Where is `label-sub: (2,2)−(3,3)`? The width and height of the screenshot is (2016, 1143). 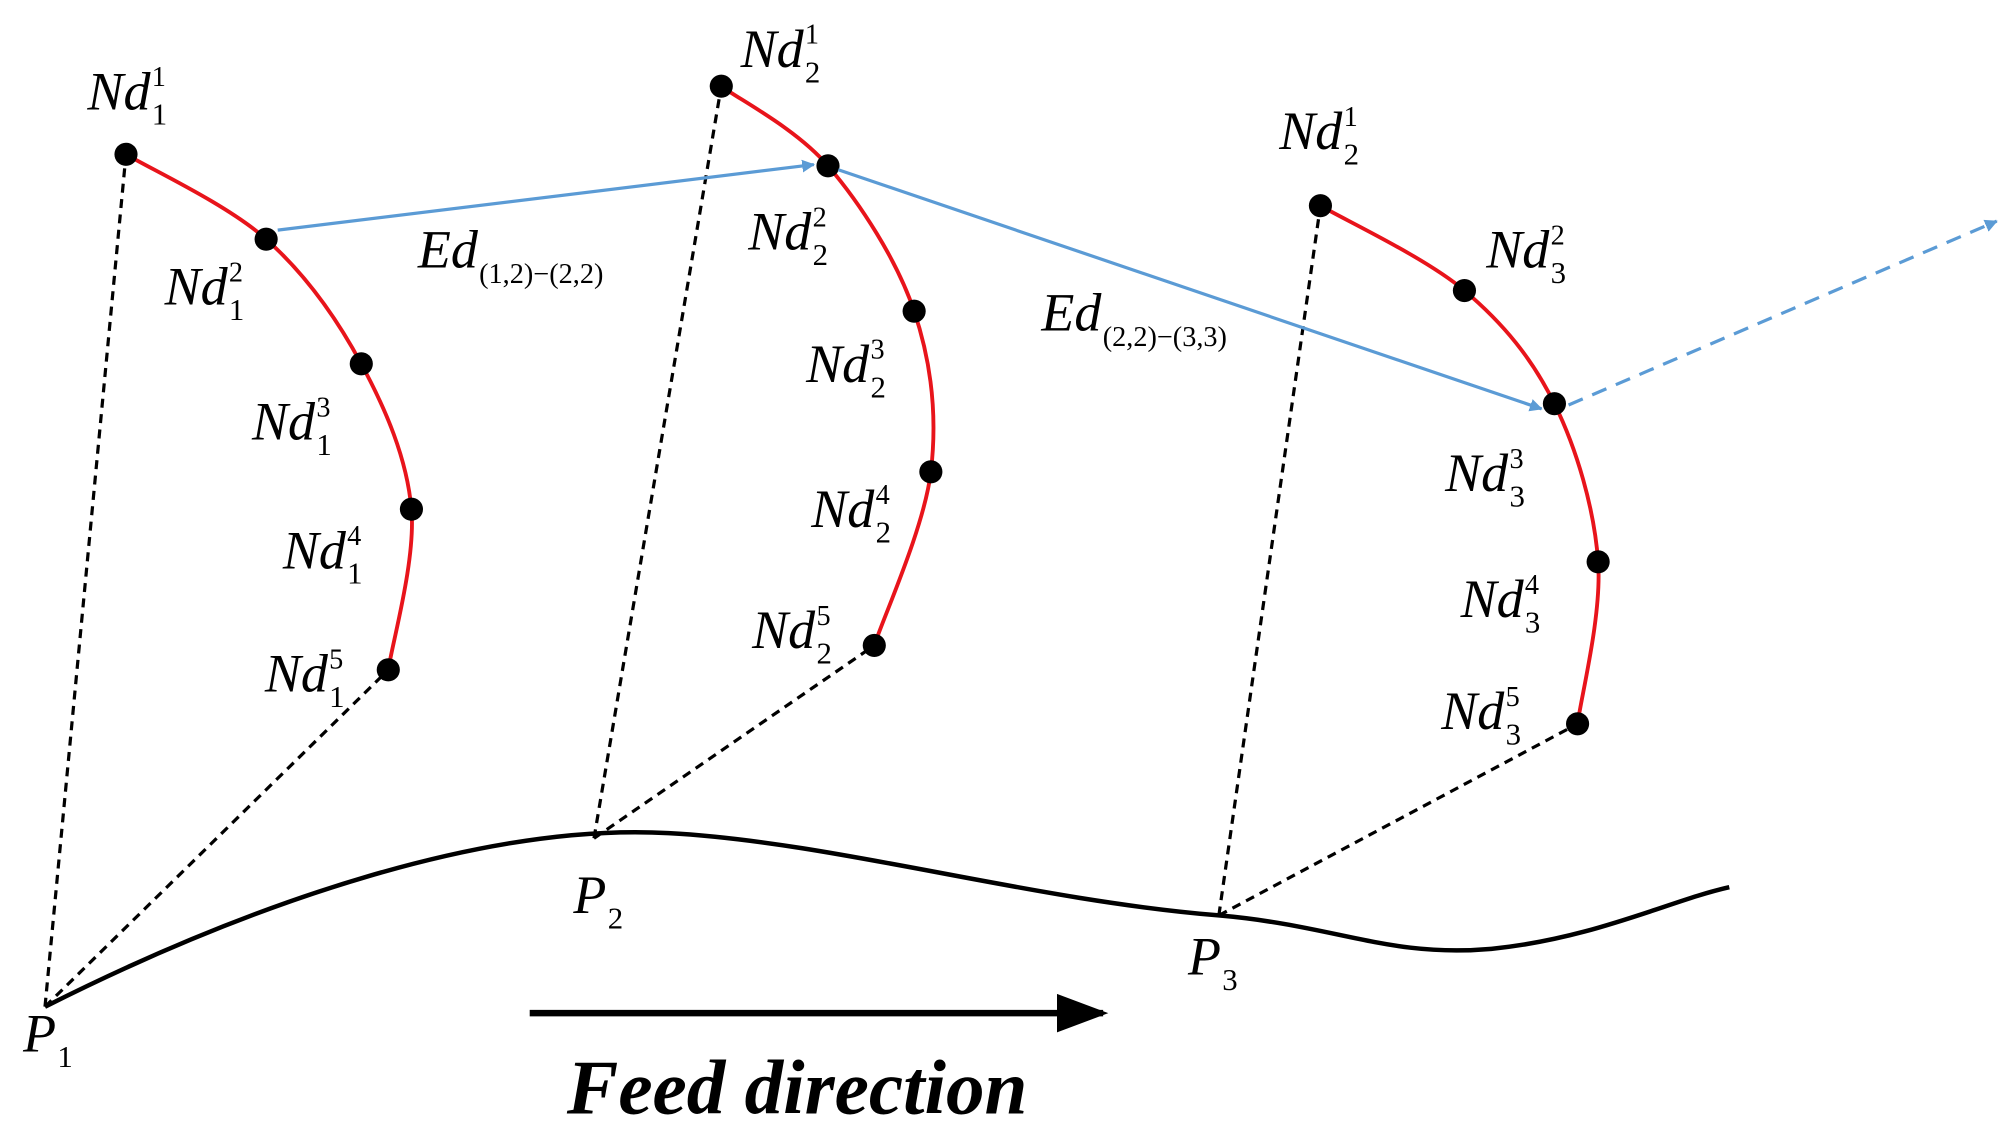 label-sub: (2,2)−(3,3) is located at coordinates (1165, 337).